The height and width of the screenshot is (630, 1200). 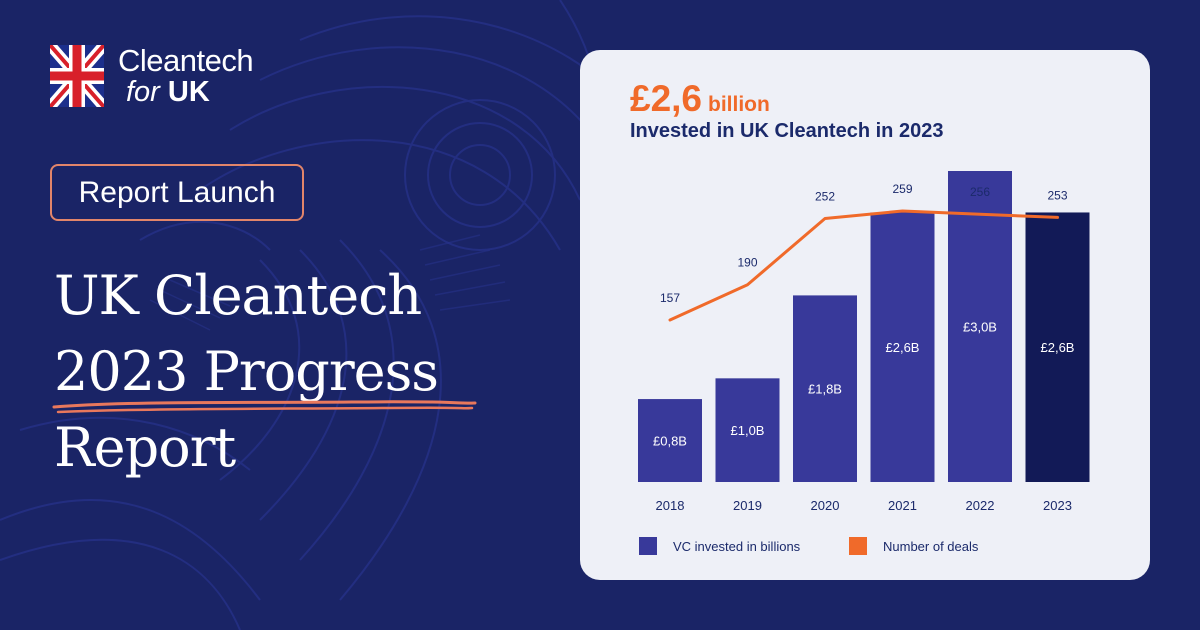 I want to click on big-number: £2,6, so click(x=666, y=98).